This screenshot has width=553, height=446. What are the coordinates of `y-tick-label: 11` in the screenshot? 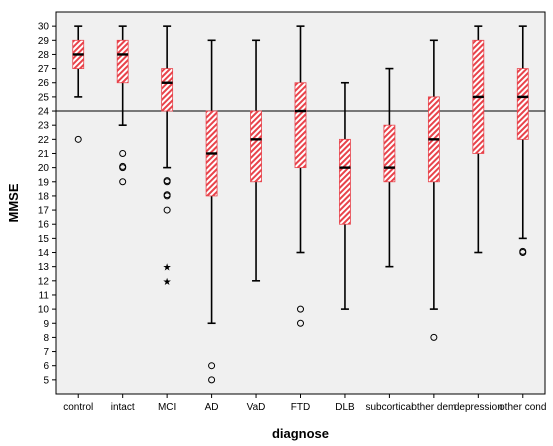 It's located at (44, 295).